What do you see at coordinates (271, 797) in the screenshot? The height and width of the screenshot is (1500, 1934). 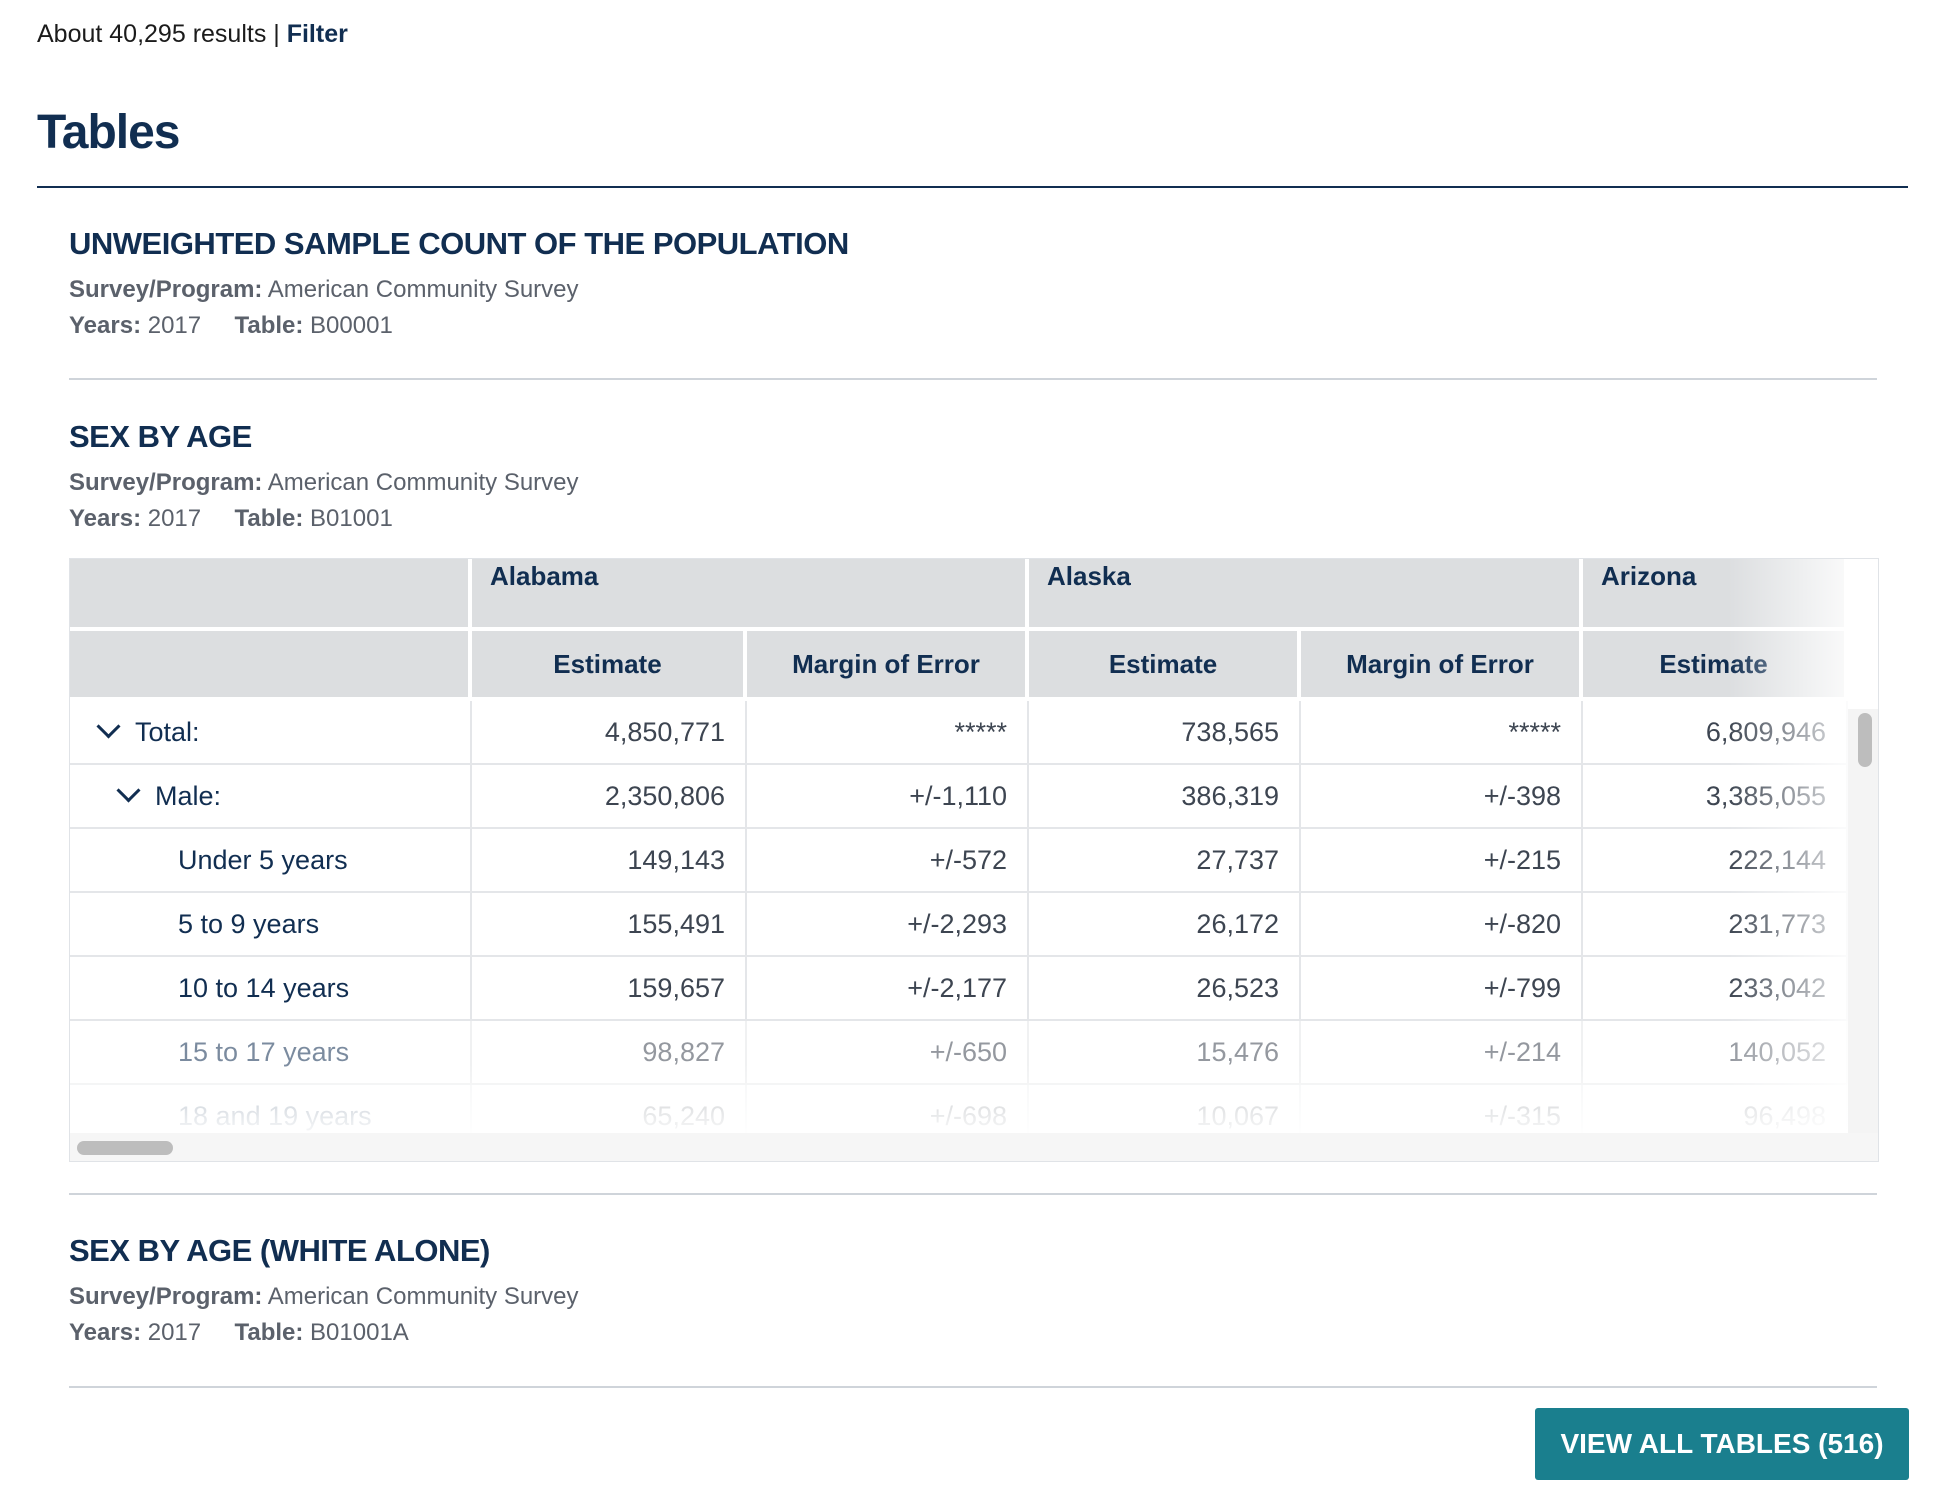 I see `row-label-cell: Male:` at bounding box center [271, 797].